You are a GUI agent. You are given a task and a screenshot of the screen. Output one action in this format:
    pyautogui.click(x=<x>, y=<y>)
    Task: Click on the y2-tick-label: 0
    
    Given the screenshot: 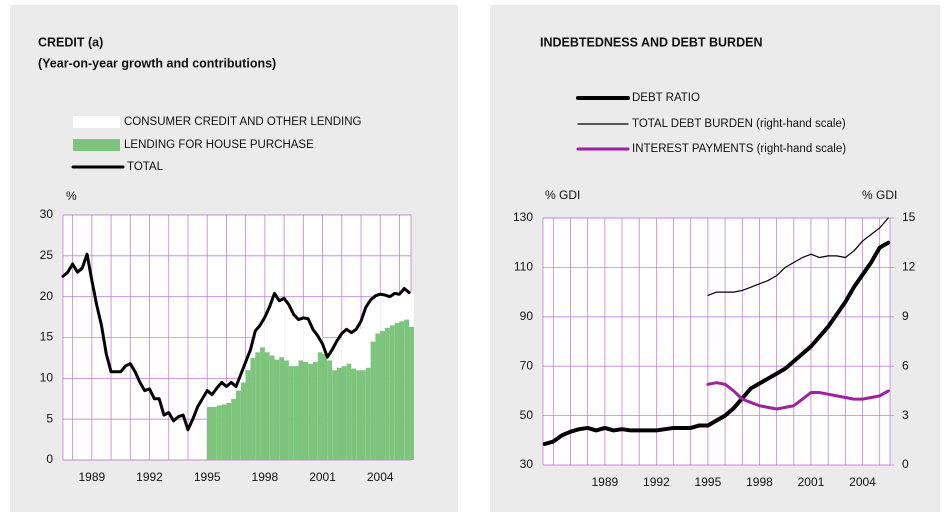 What is the action you would take?
    pyautogui.click(x=905, y=464)
    